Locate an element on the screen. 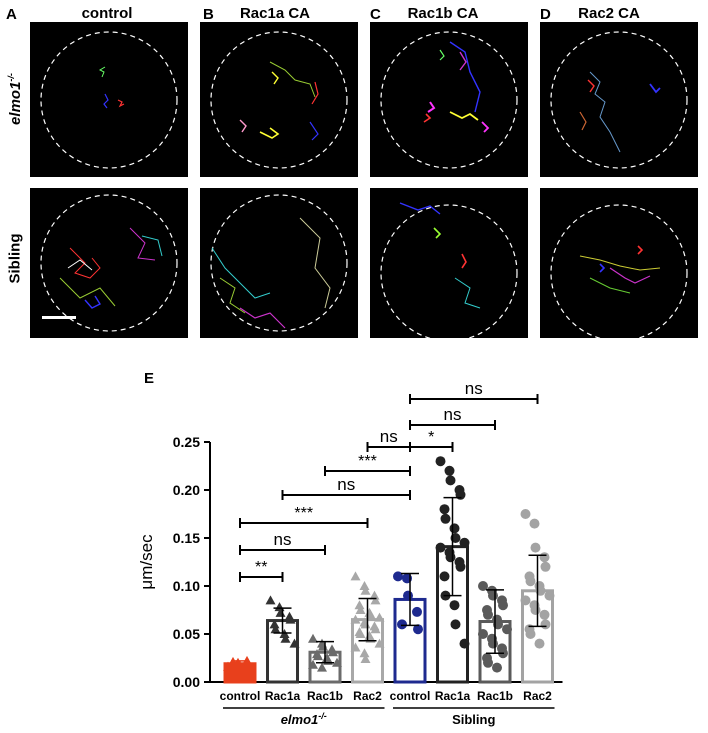  y-tick-label: 0.20 is located at coordinates (186, 490).